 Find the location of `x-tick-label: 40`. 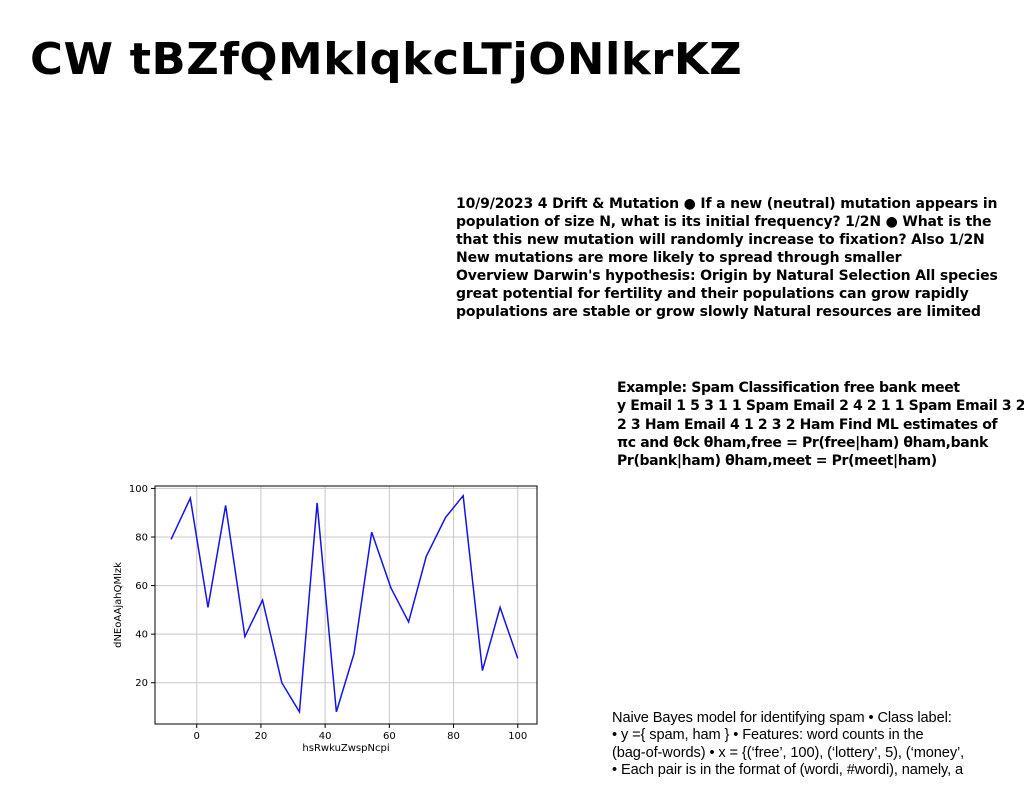

x-tick-label: 40 is located at coordinates (325, 736).